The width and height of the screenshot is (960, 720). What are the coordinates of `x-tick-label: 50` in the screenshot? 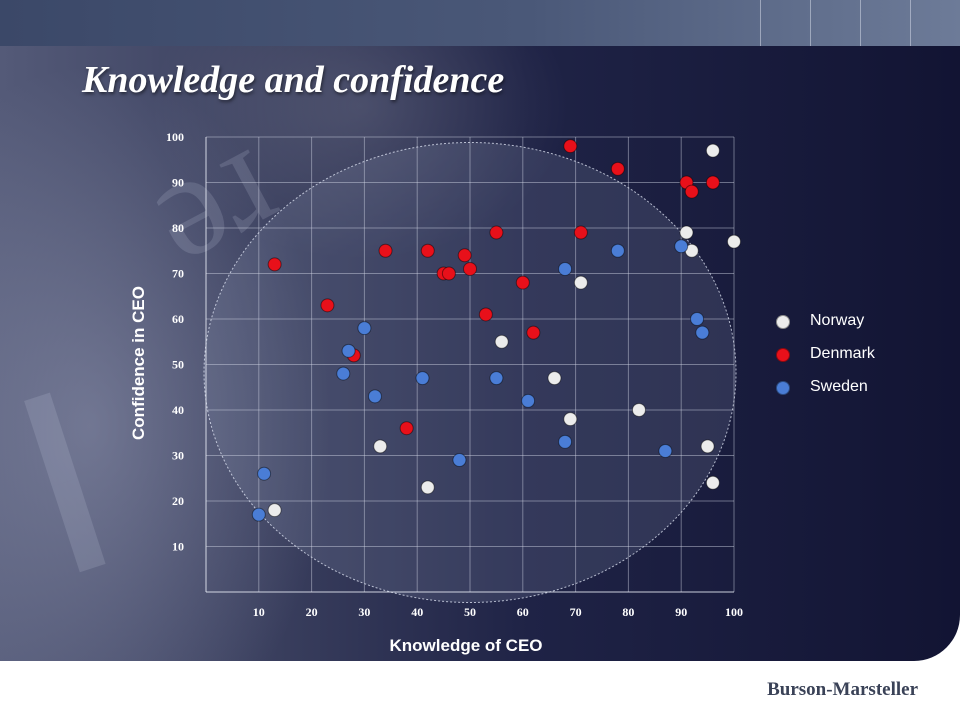 It's located at (470, 612).